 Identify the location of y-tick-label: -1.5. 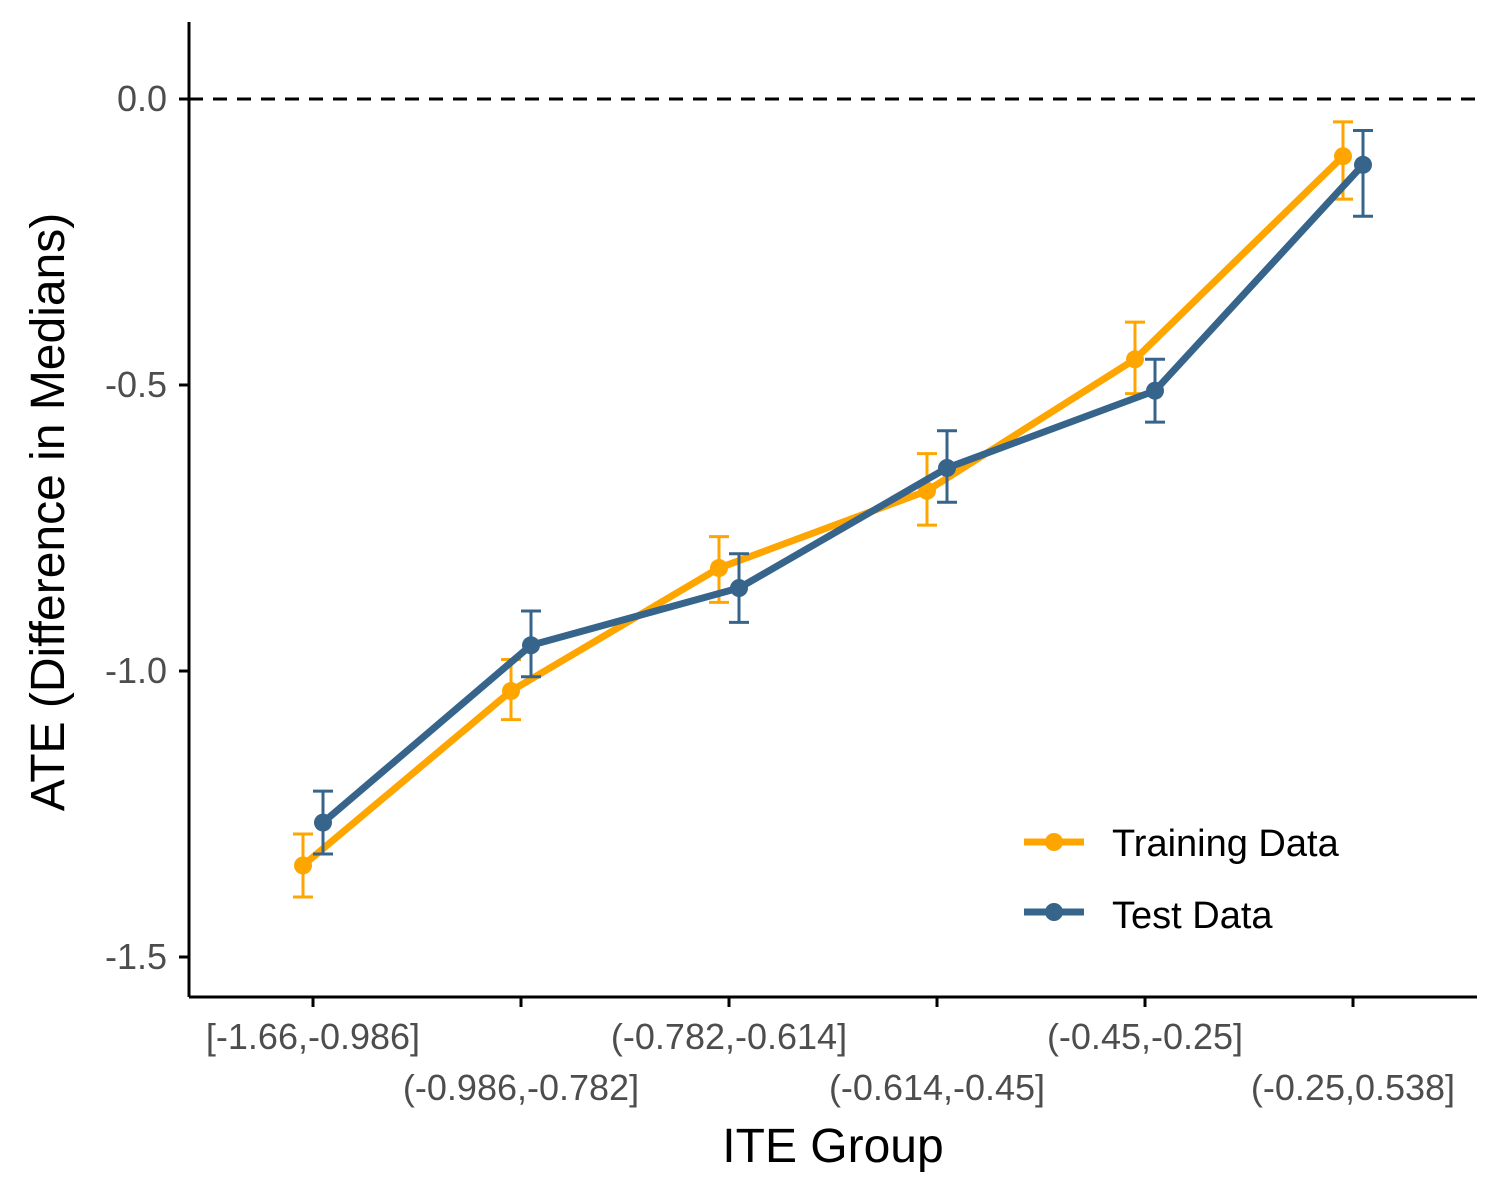
(136, 956).